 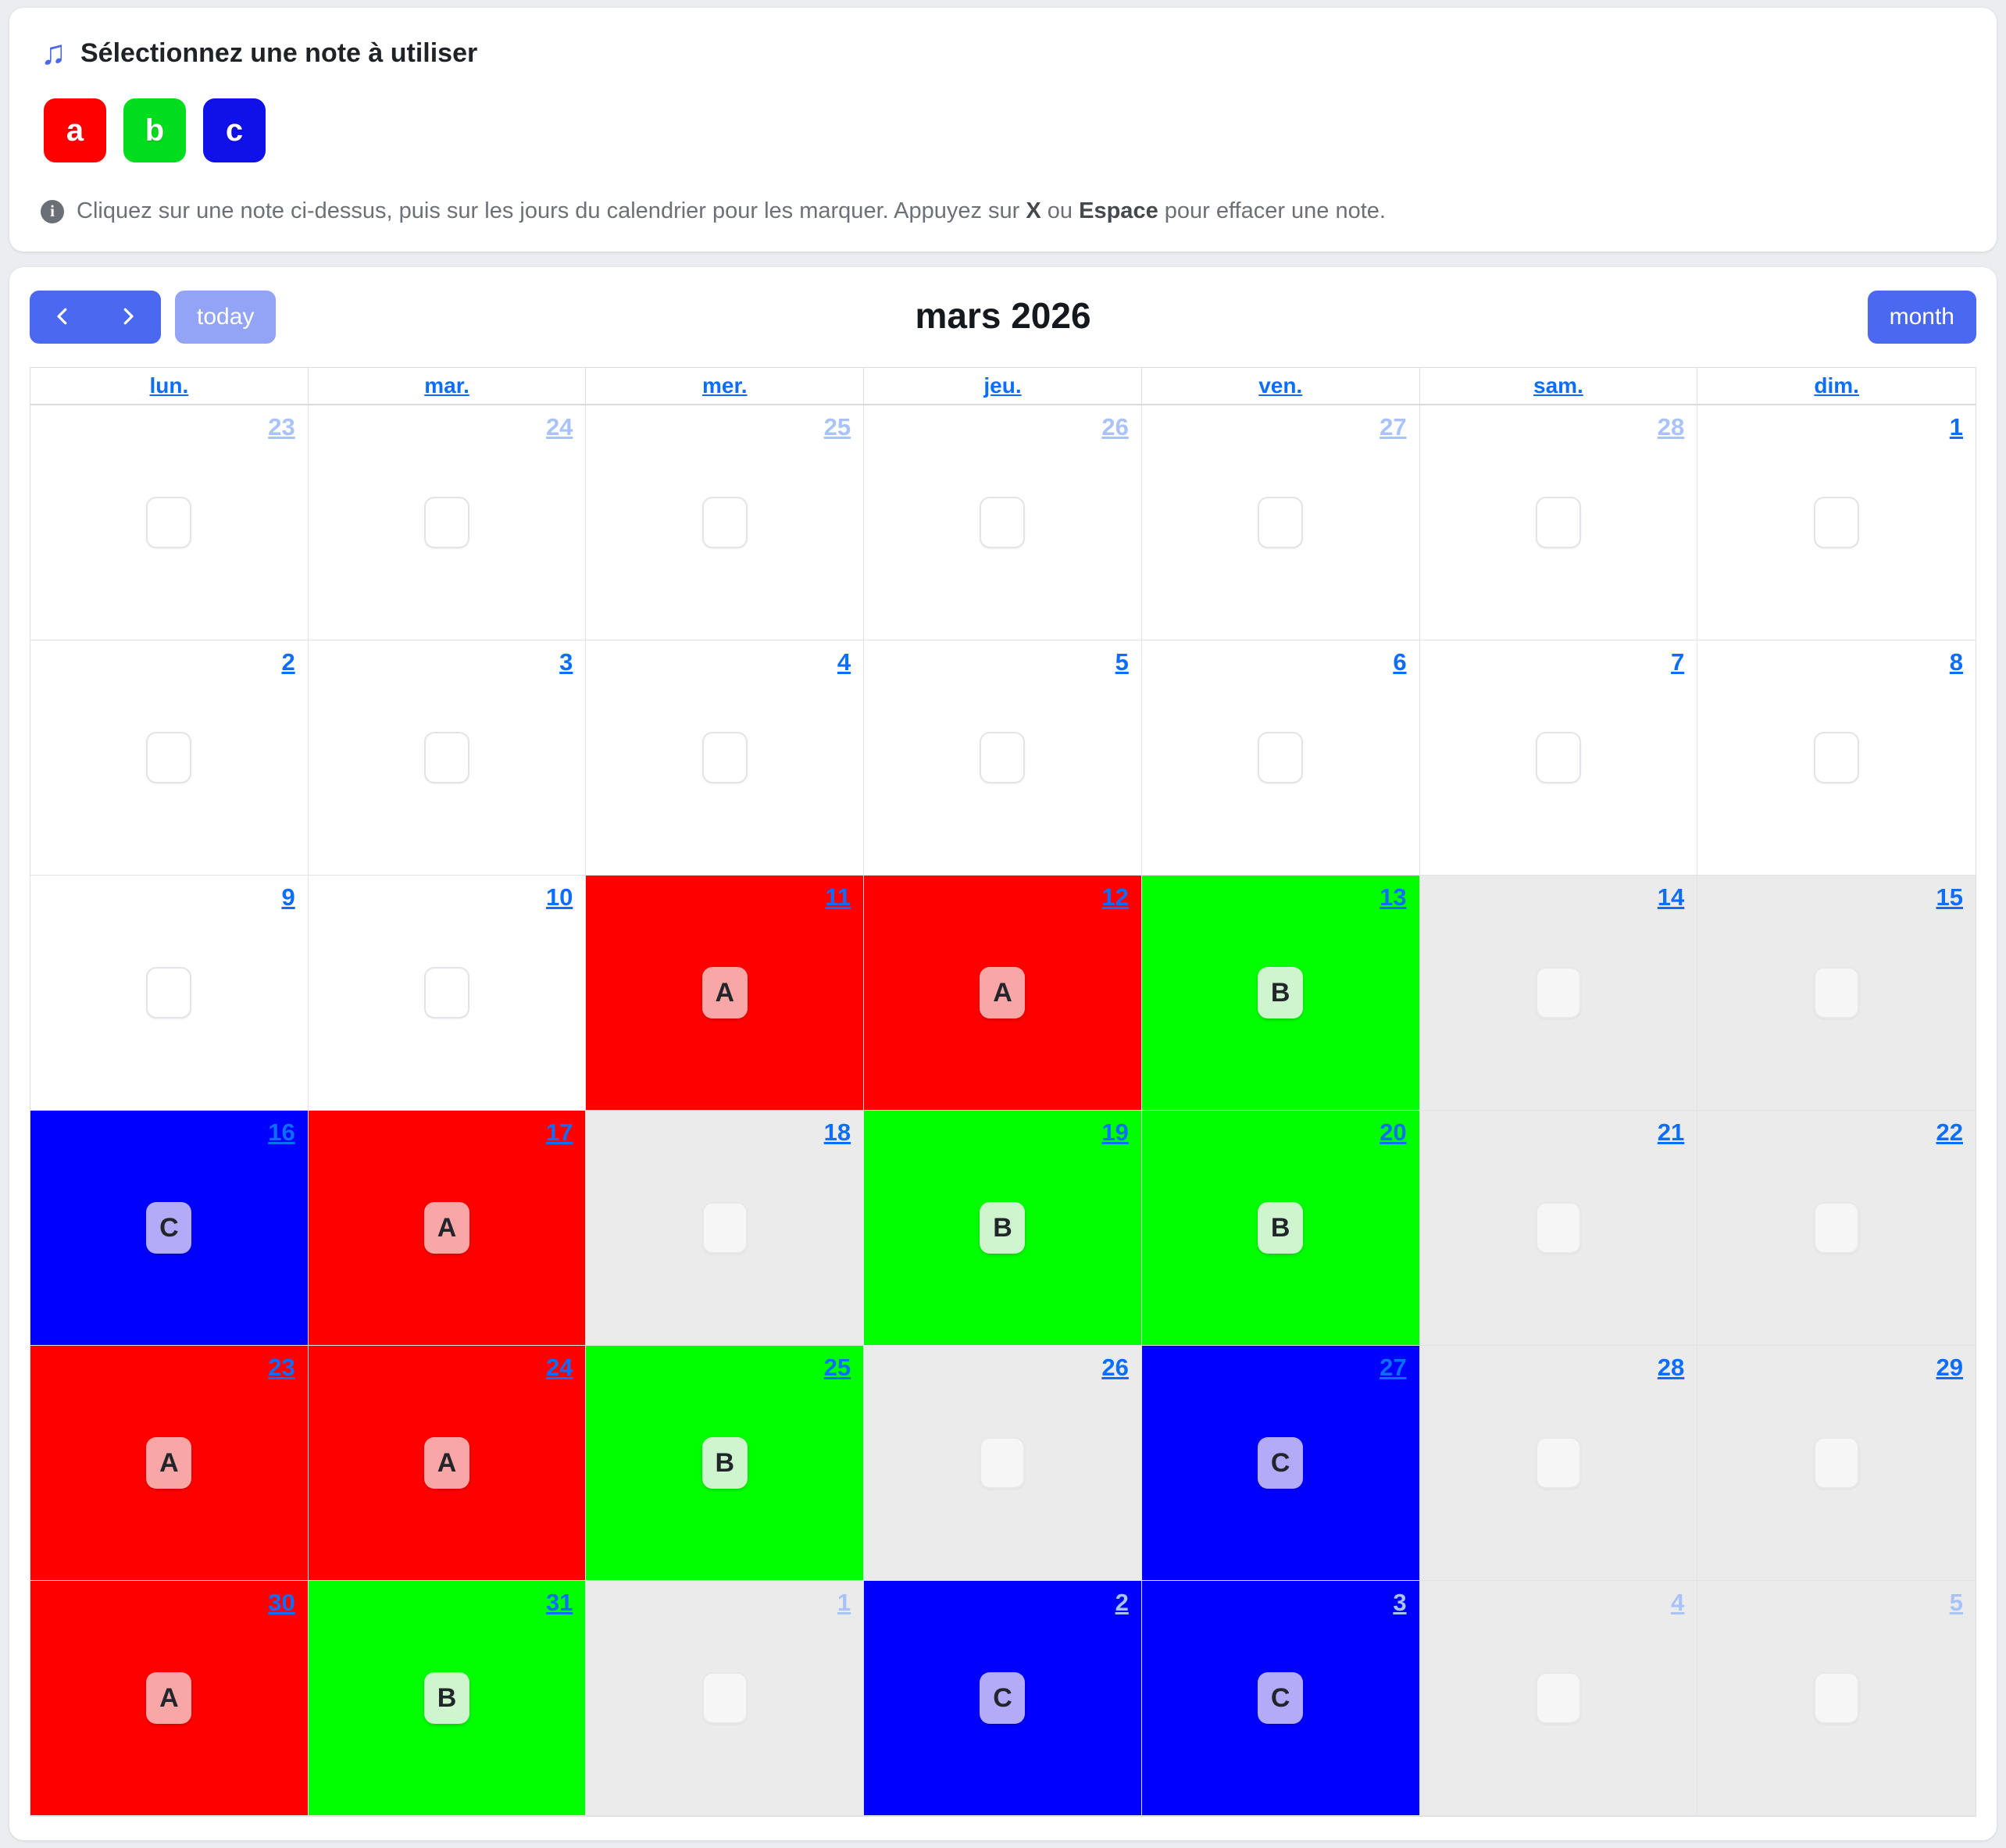 I want to click on day-number-link: 12, so click(x=1115, y=897).